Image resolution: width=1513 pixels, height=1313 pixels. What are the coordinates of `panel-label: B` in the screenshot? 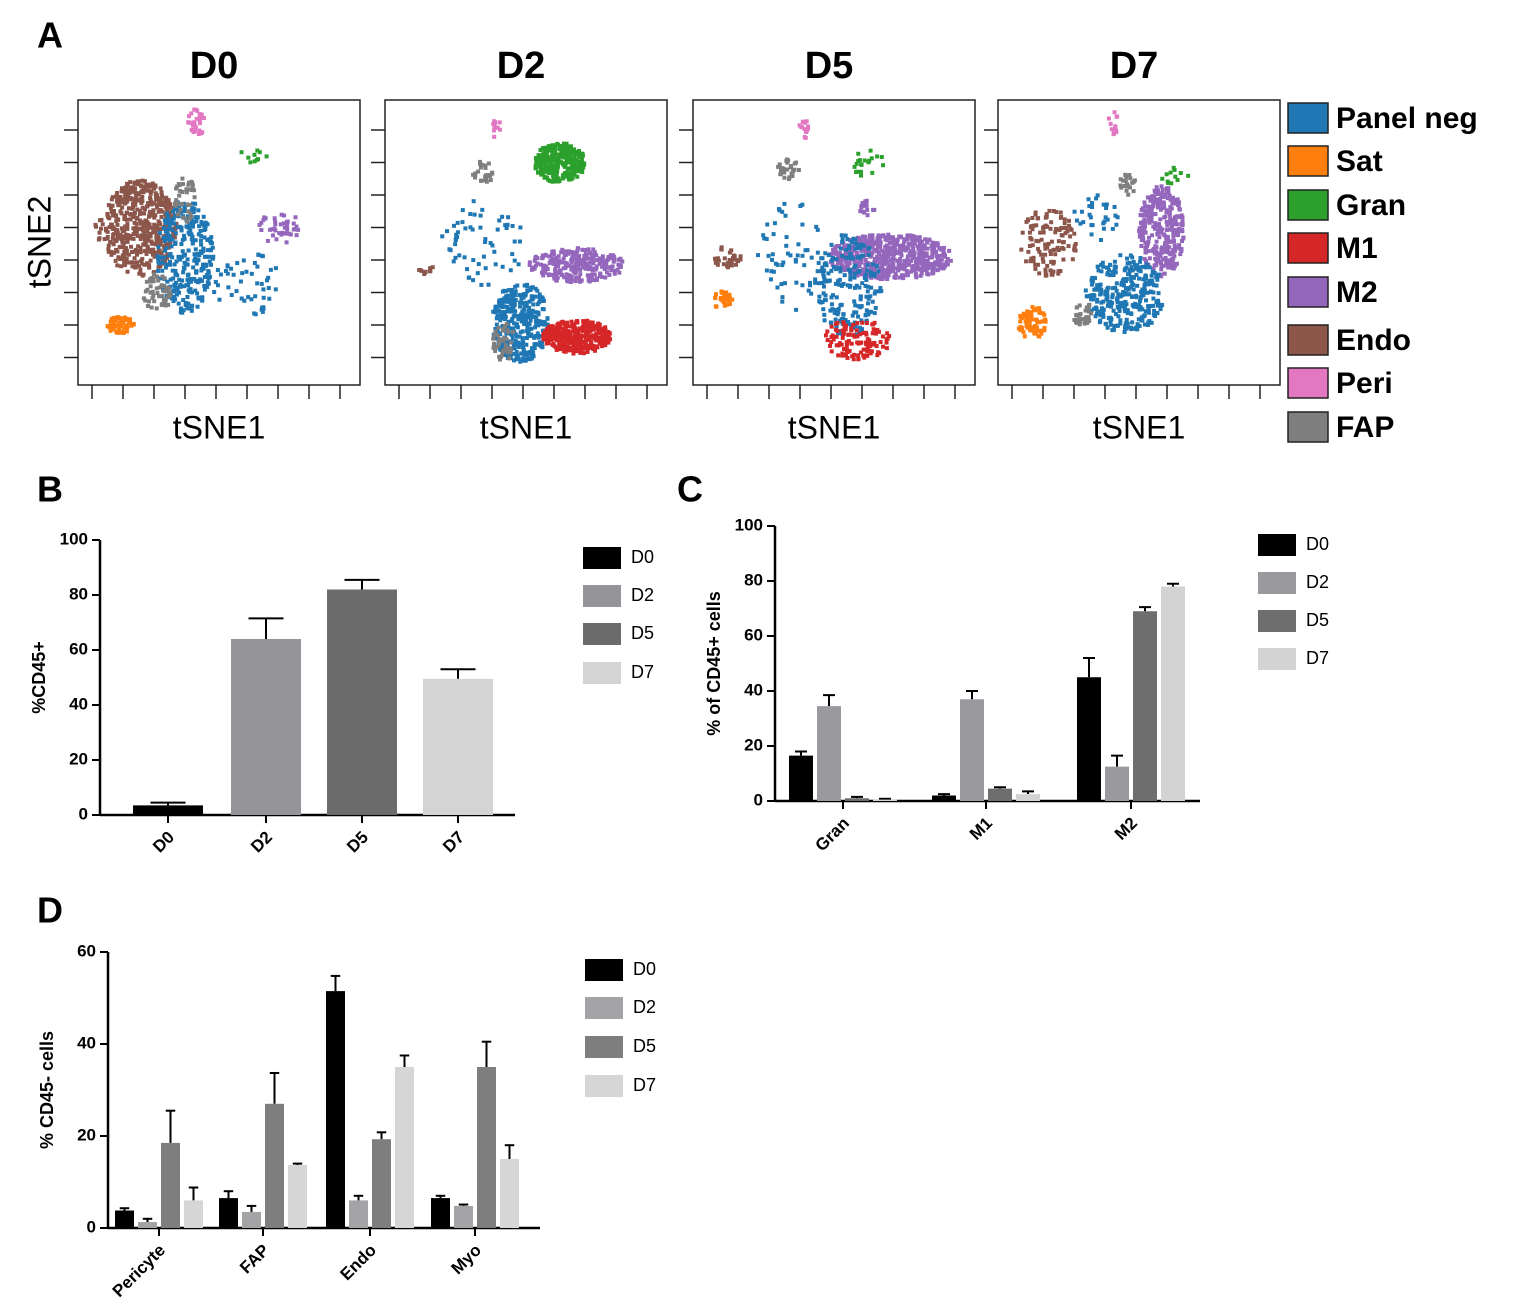 It's located at (50, 489).